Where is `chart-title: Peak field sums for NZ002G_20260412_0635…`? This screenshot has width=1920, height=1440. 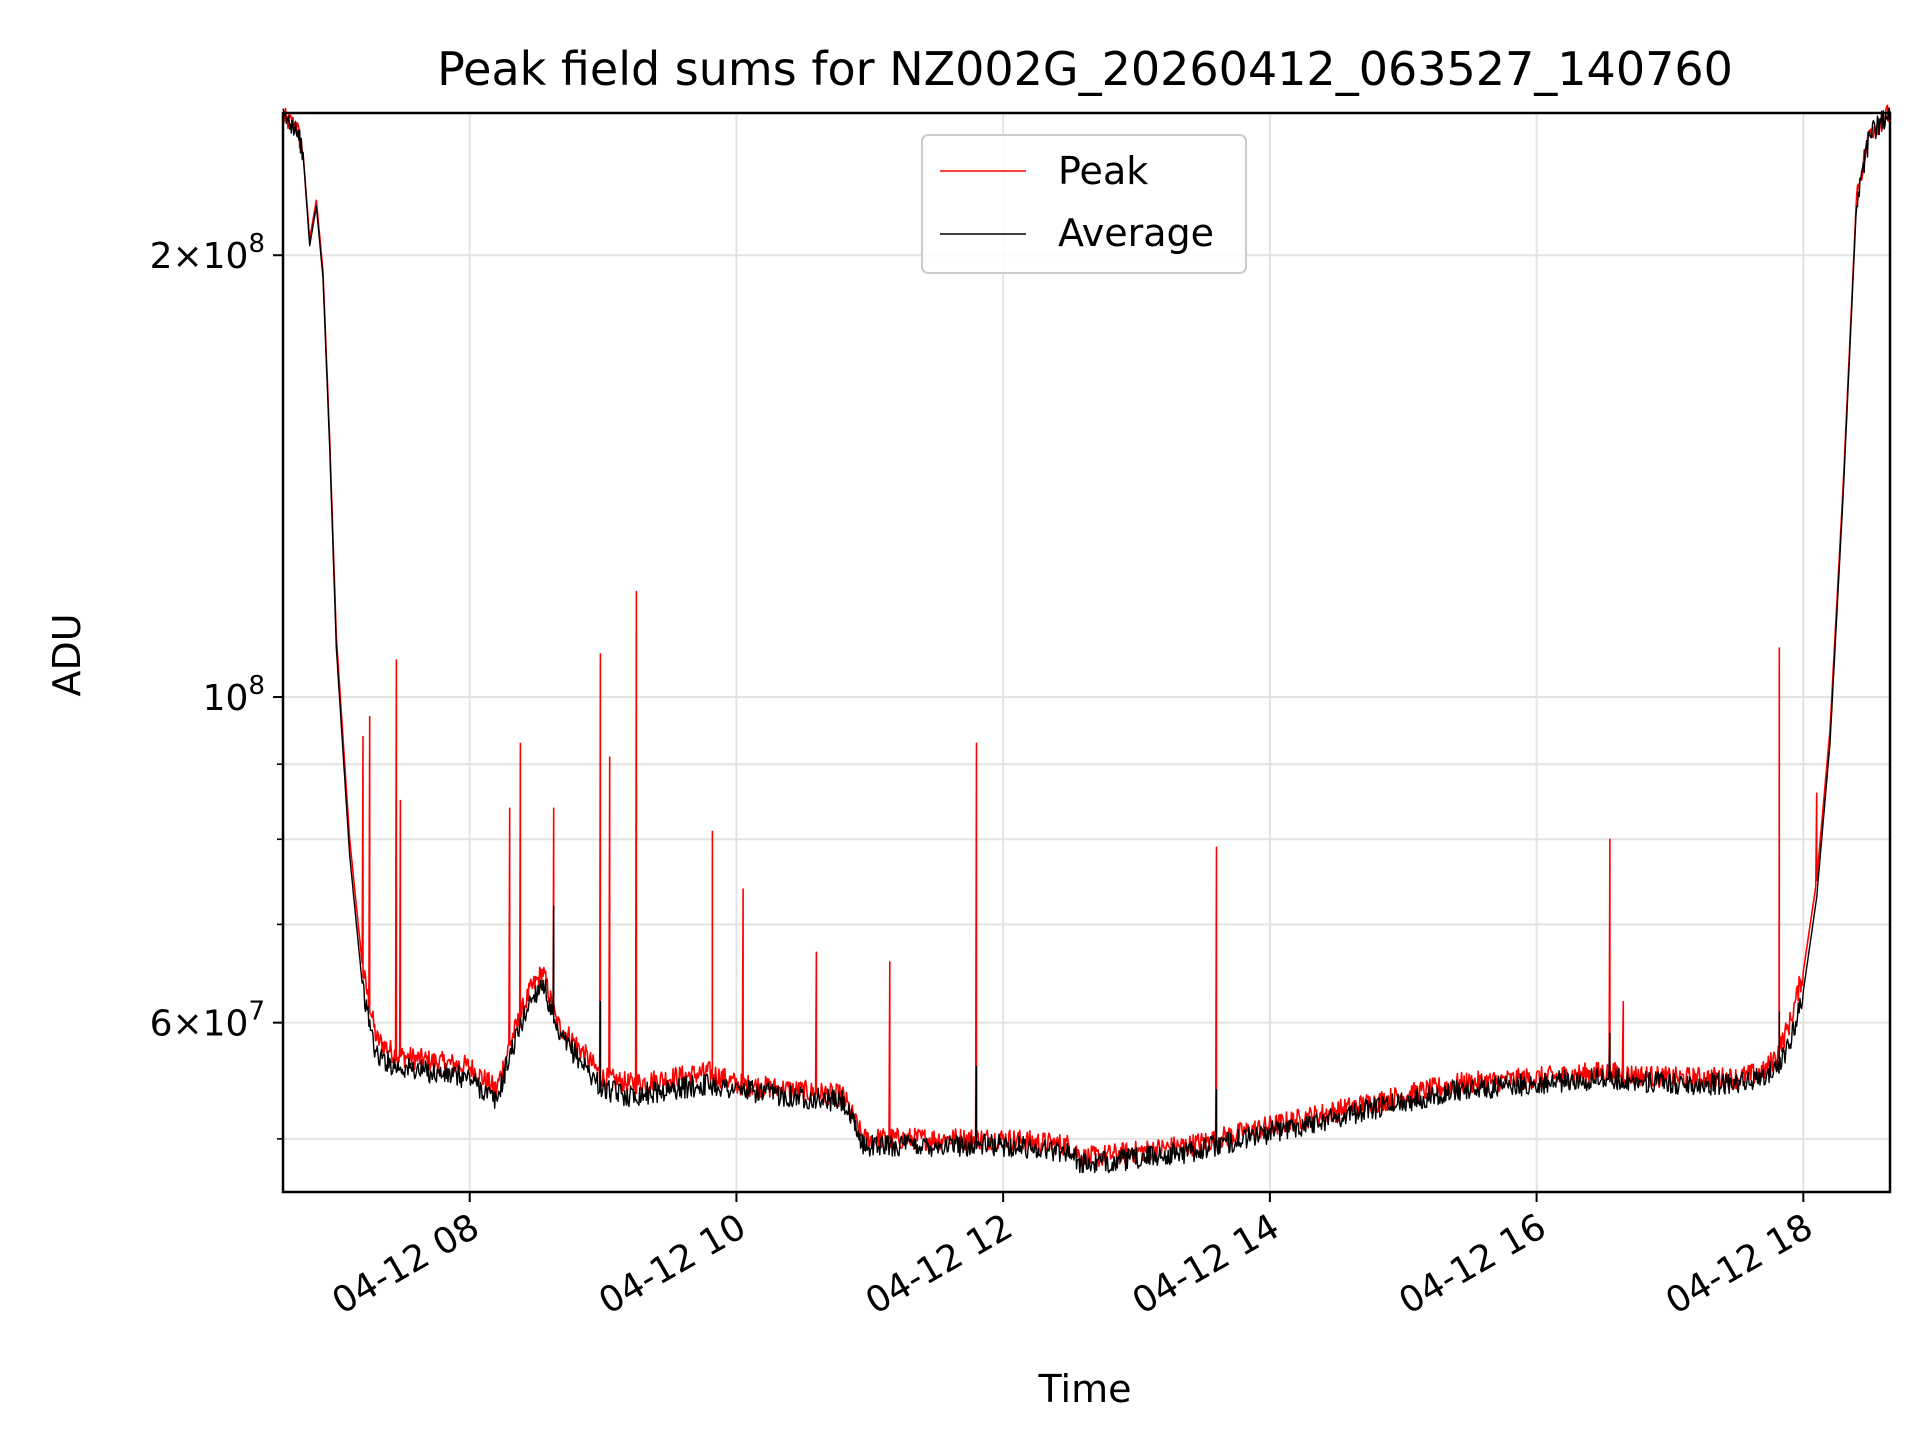
chart-title: Peak field sums for NZ002G_20260412_0635… is located at coordinates (1085, 69).